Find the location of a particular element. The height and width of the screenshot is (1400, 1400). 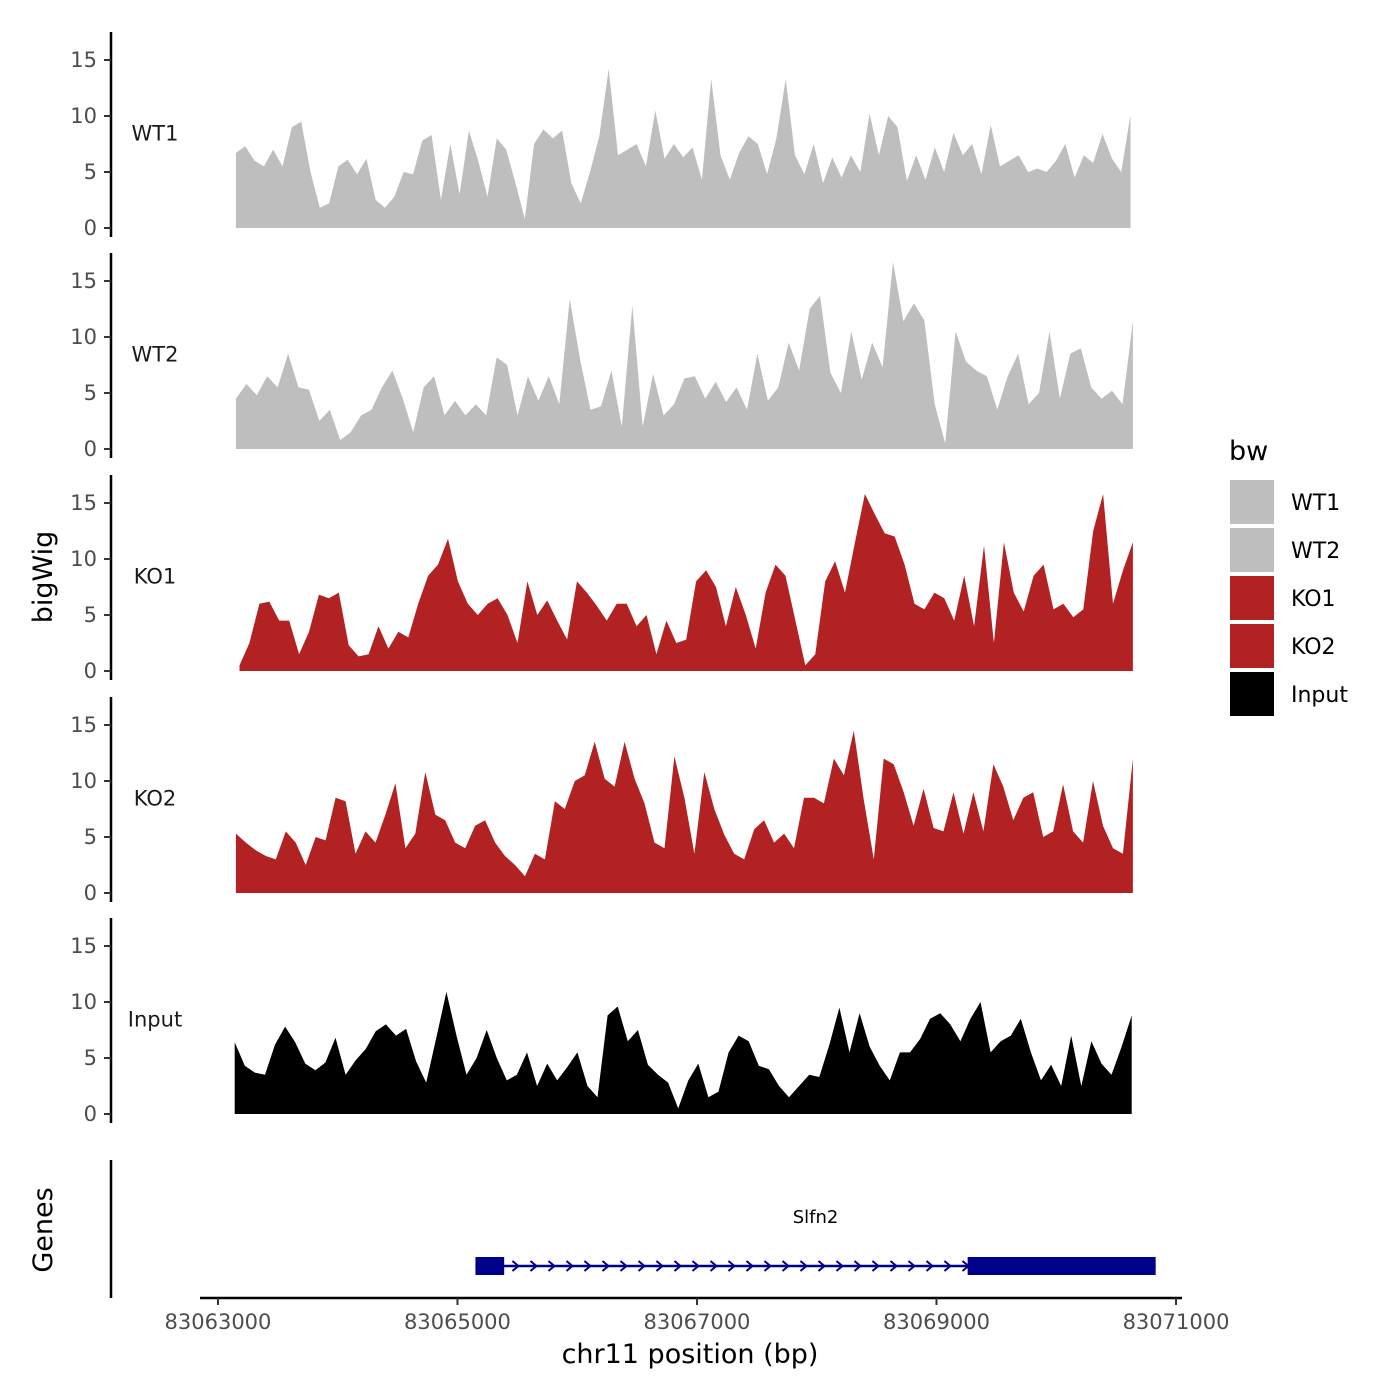

y-tick-label-wt2-5: 5 is located at coordinates (90, 393).